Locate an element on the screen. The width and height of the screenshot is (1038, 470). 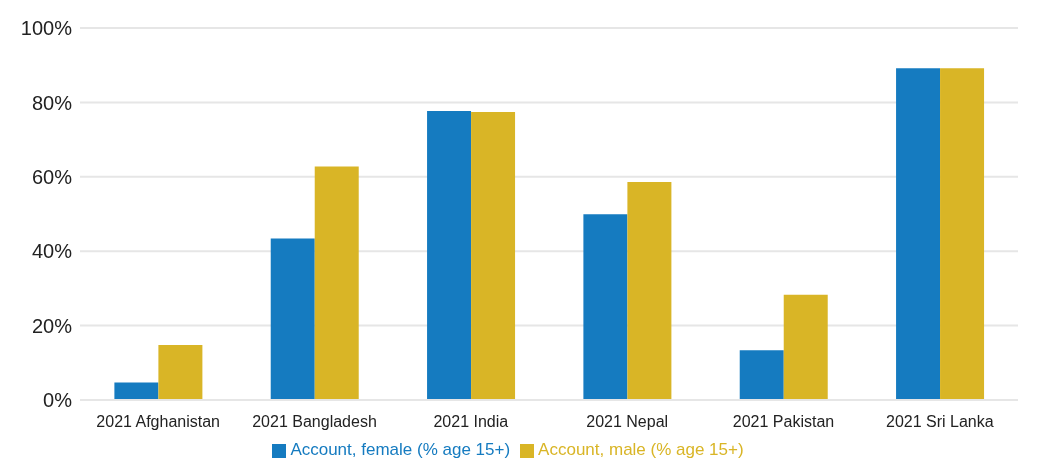
x-tick-label: 2021 Sri Lanka is located at coordinates (940, 422).